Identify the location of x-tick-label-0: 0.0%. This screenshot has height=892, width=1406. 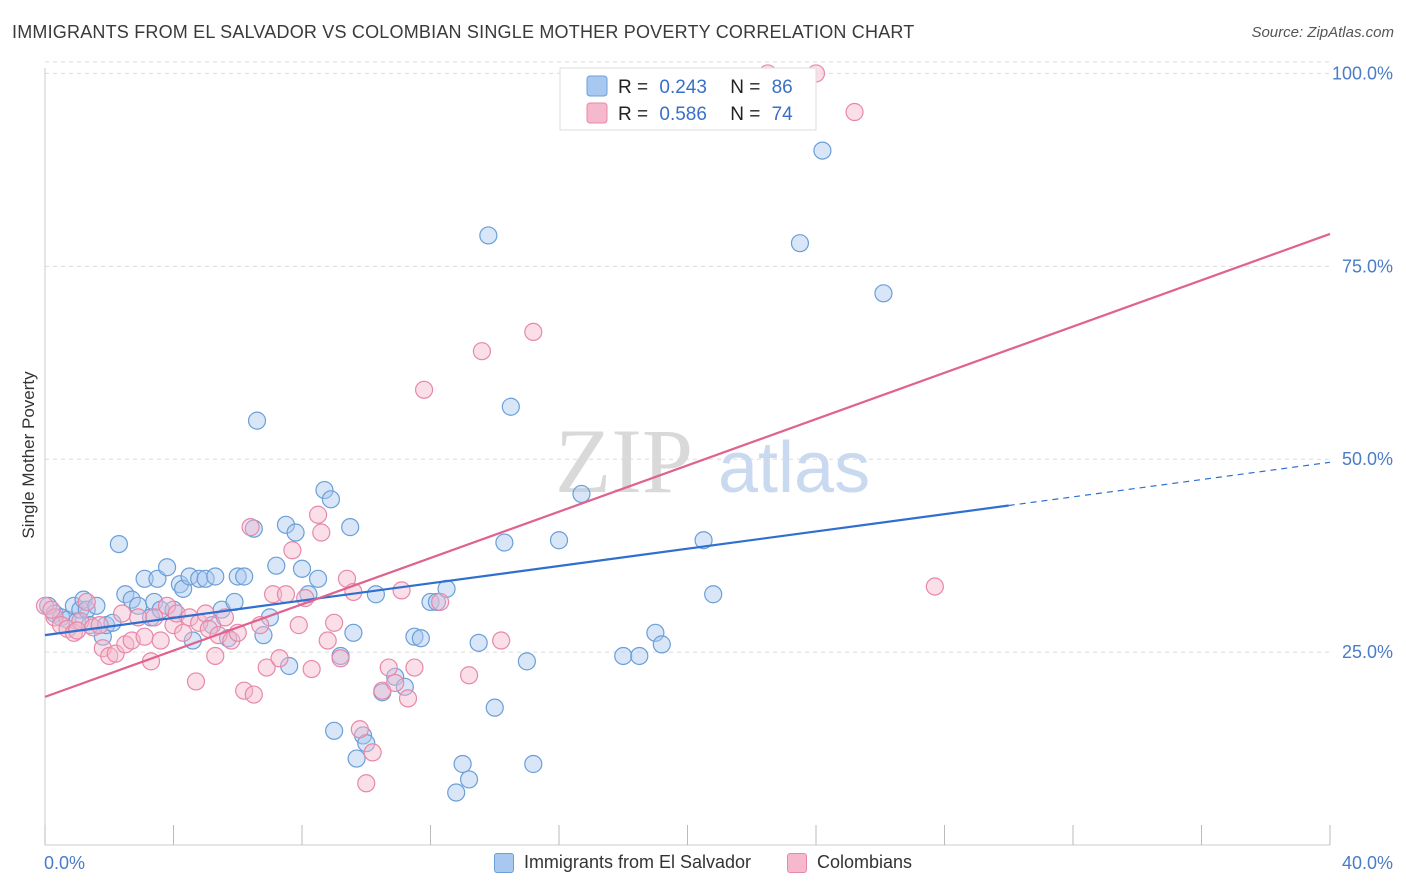
(64, 863).